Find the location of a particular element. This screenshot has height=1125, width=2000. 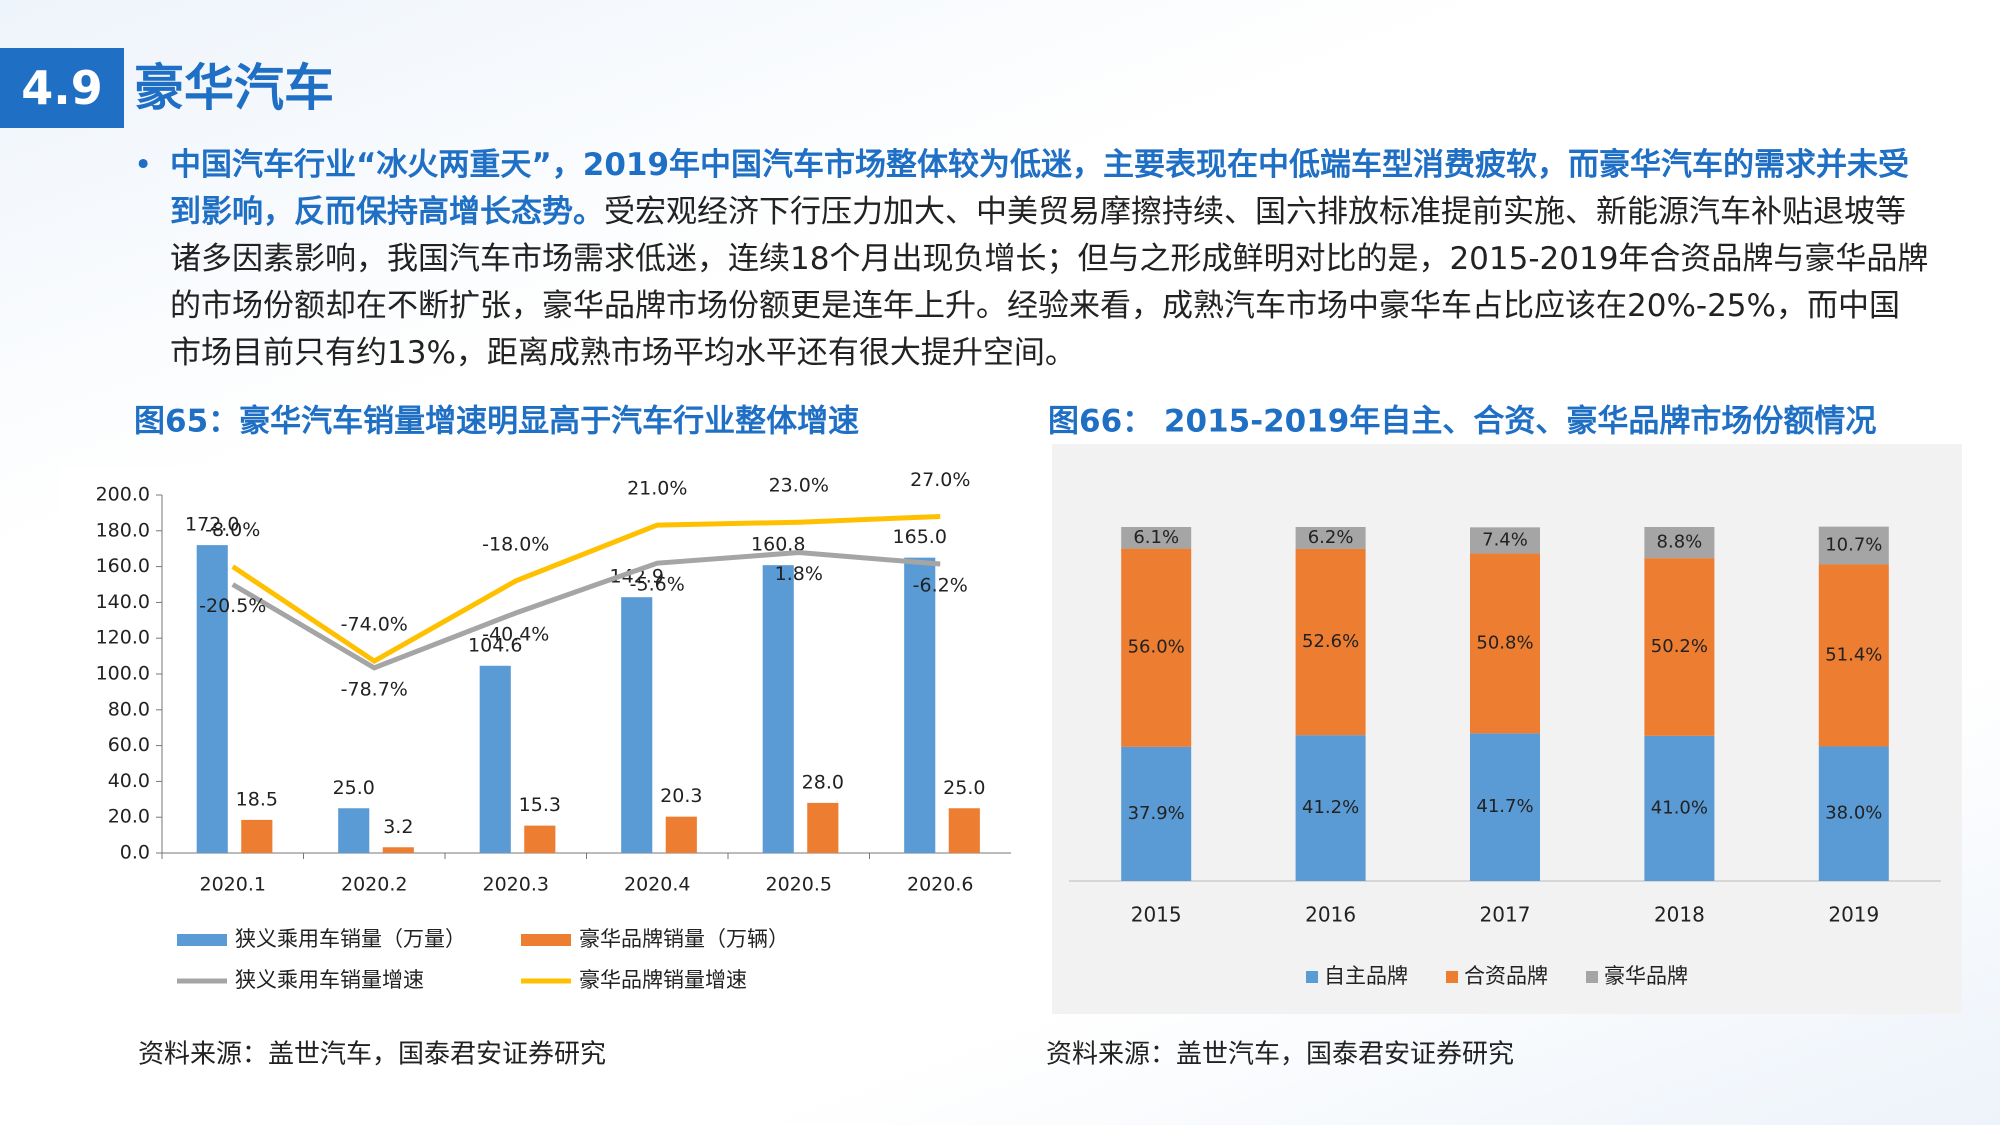

data-label: -40.4% is located at coordinates (515, 634).